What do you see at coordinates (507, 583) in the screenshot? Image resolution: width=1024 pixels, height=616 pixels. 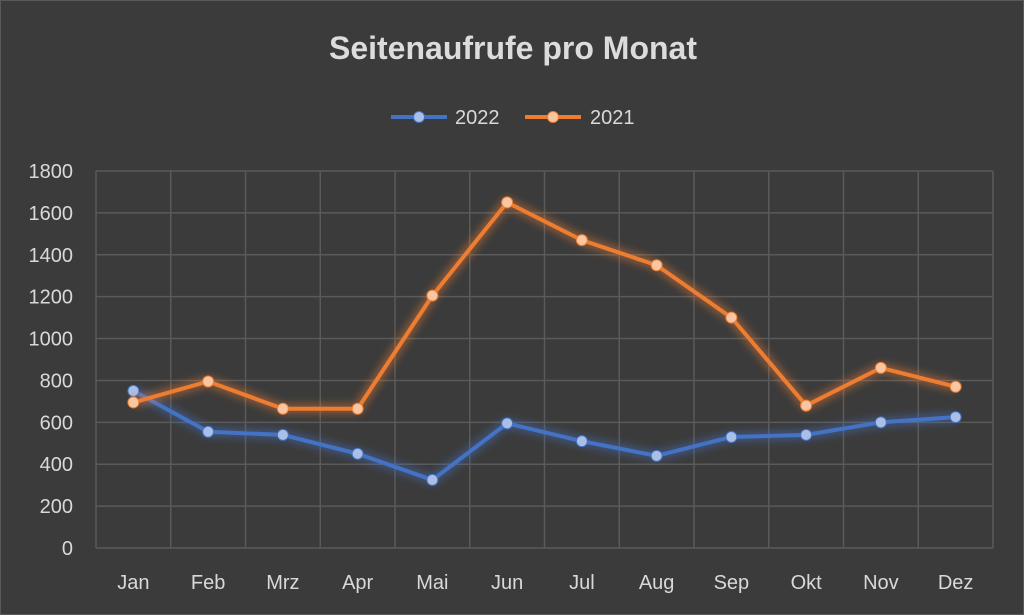 I see `x-tick-label: Jun` at bounding box center [507, 583].